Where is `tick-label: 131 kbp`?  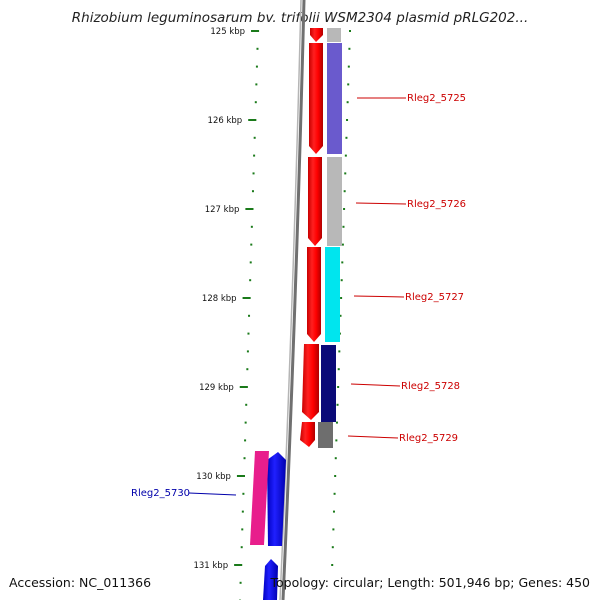
tick-label: 131 kbp is located at coordinates (210, 566).